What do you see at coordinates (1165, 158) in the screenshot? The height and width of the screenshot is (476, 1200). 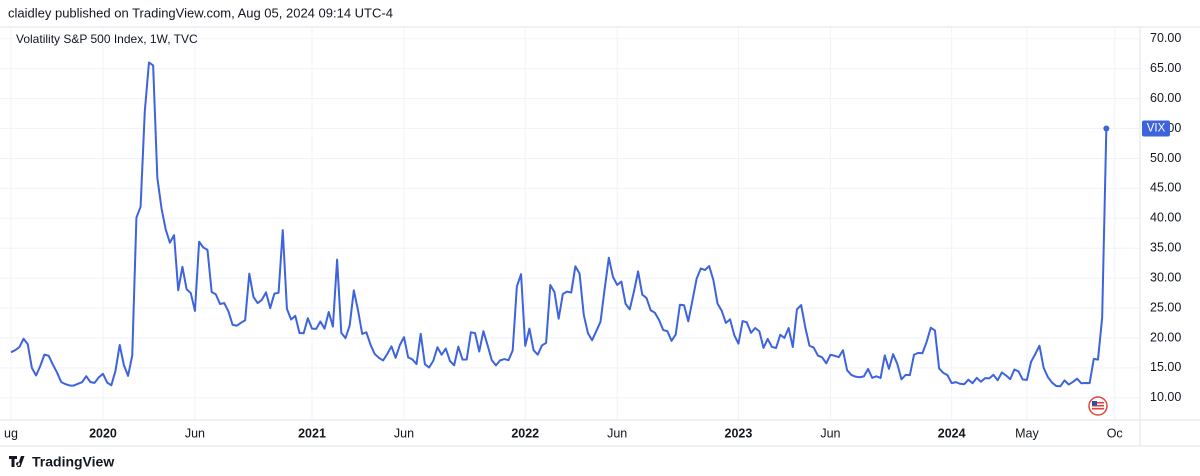 I see `y-tick-label: 50.00` at bounding box center [1165, 158].